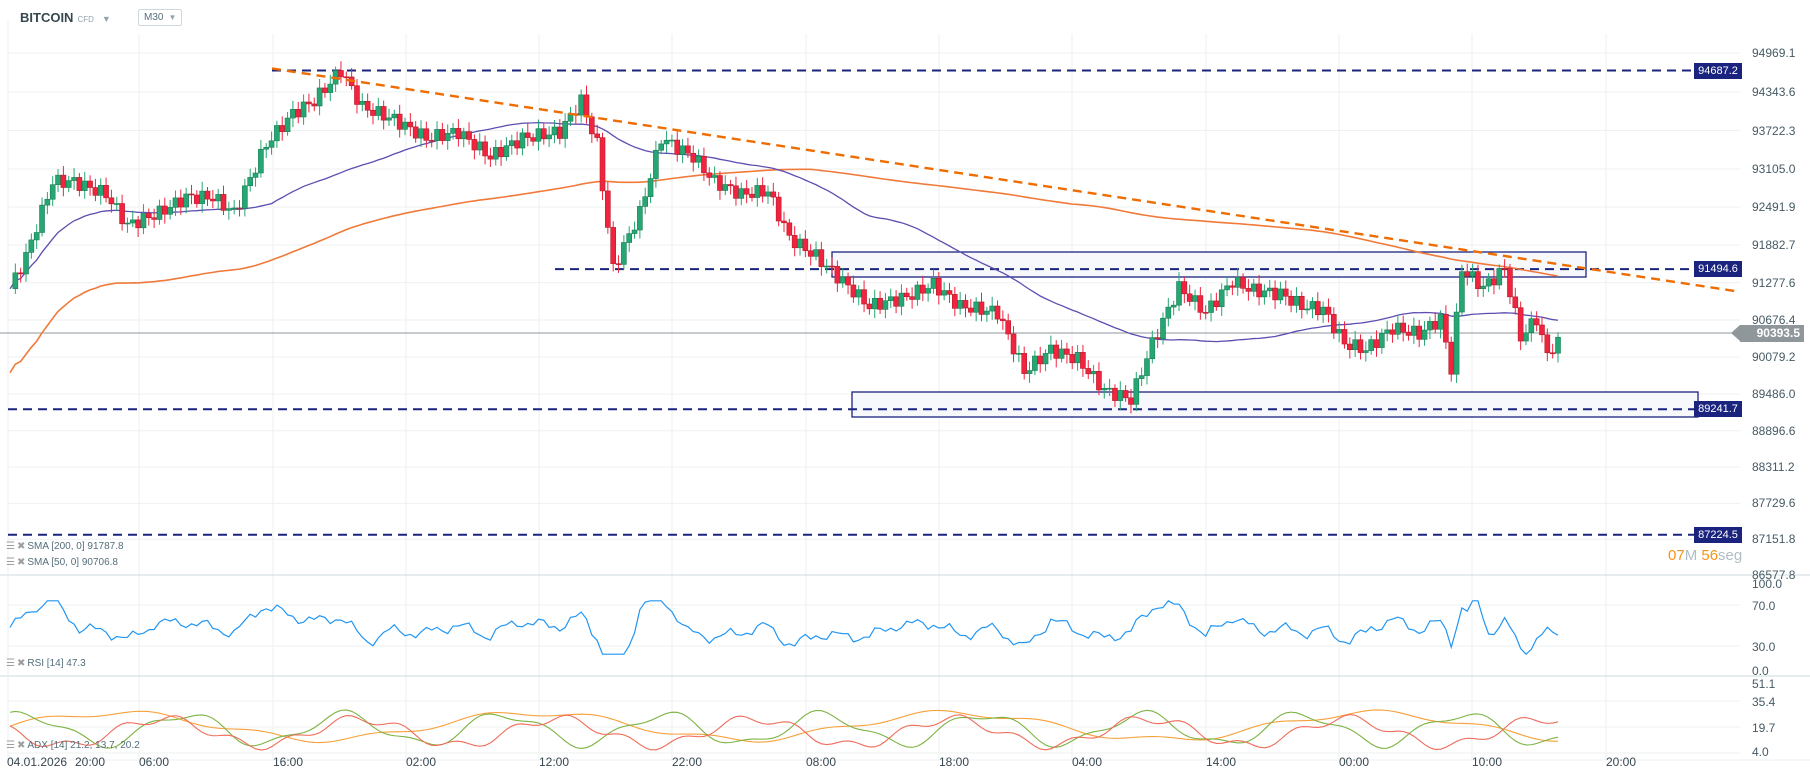  I want to click on time-axis-label: 06:00, so click(154, 762).